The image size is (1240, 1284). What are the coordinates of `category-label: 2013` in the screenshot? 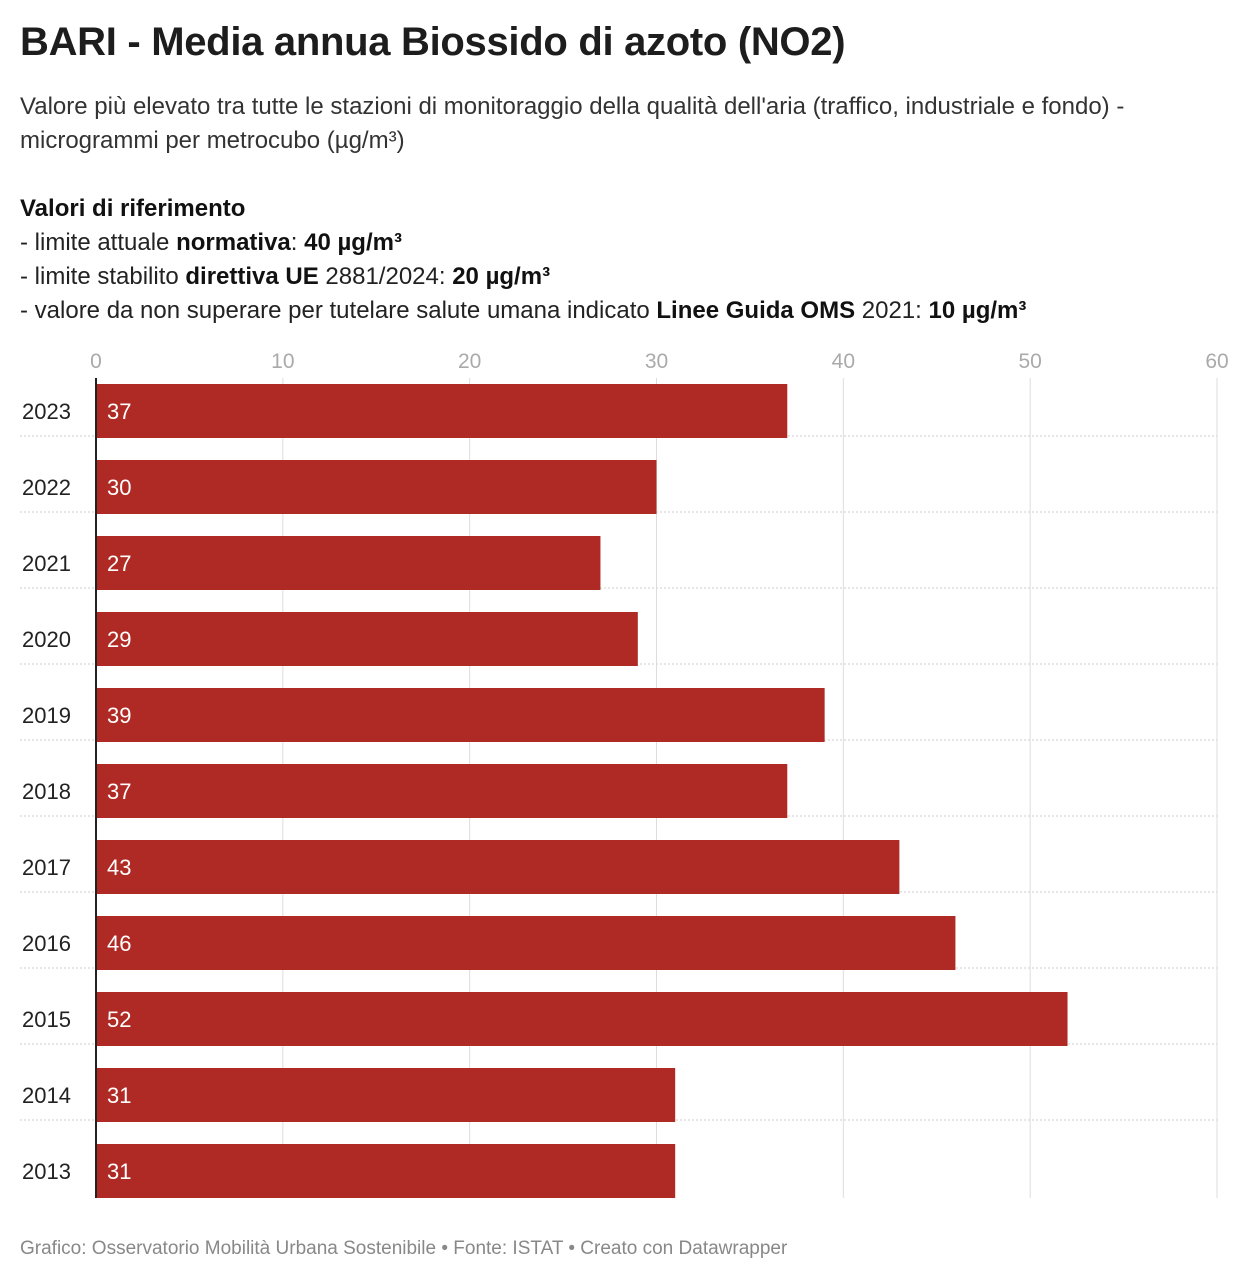 It's located at (46, 1171).